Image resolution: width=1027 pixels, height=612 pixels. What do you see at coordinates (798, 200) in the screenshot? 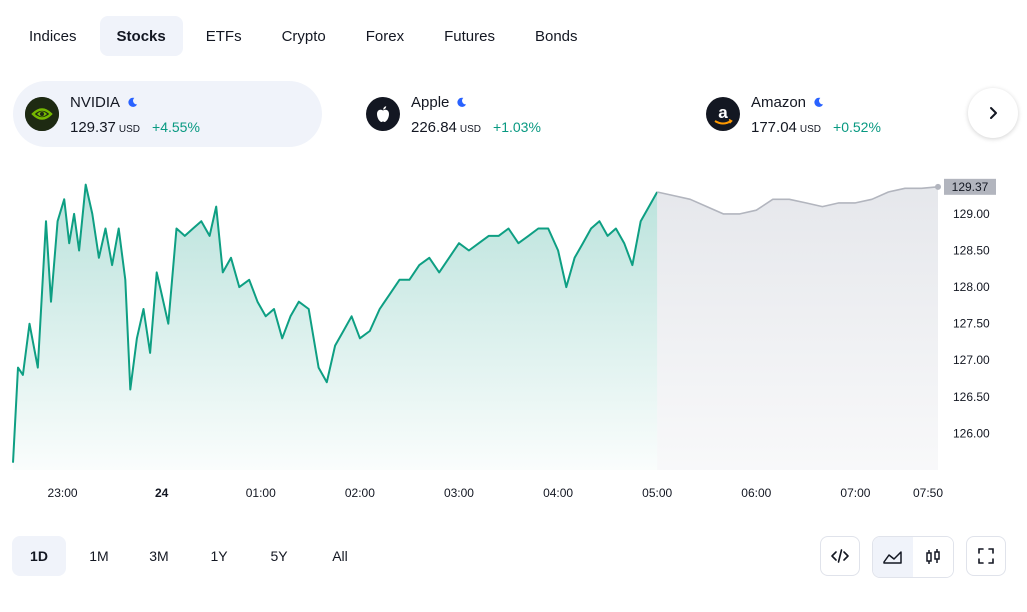
I see `extended-session-line` at bounding box center [798, 200].